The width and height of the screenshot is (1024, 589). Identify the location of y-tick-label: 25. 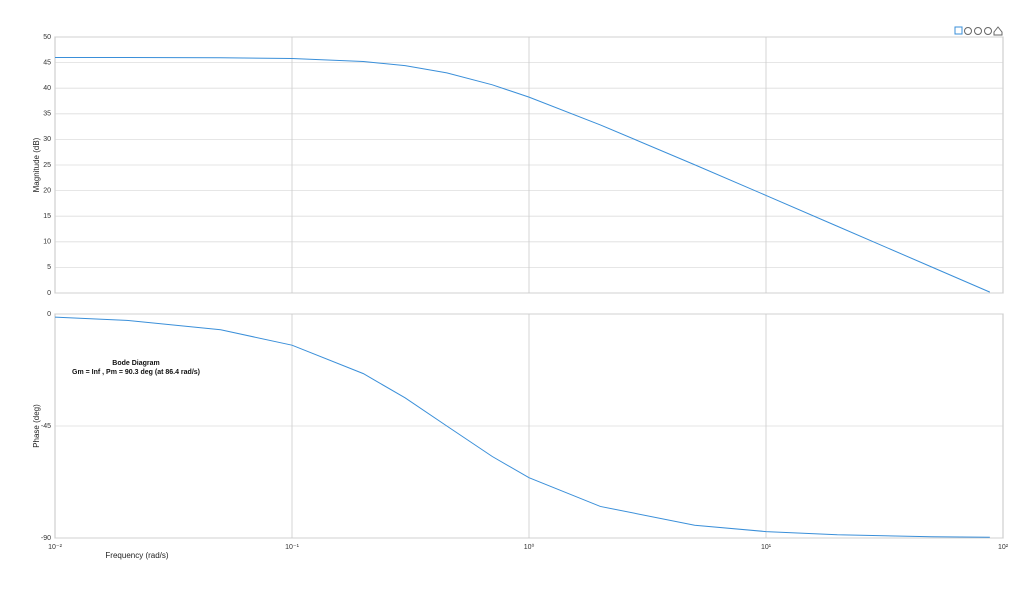
(47, 165).